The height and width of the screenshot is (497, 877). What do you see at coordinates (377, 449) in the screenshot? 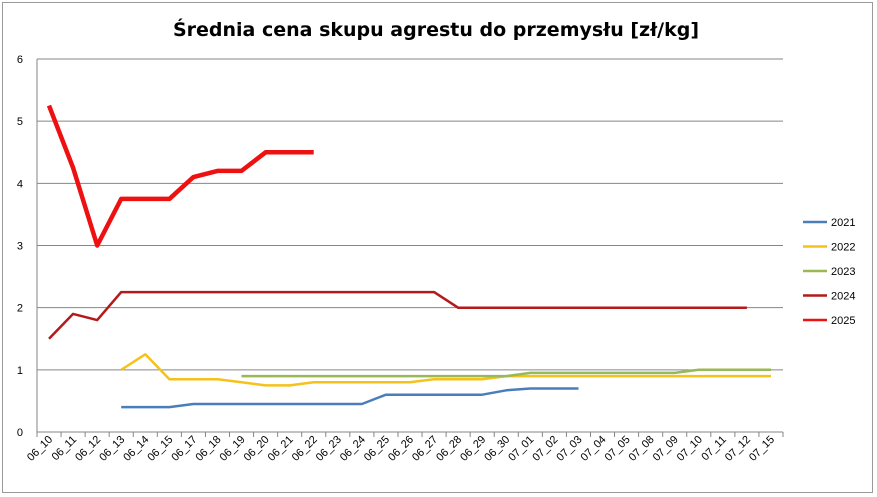
I see `x-tick-label: 06_25` at bounding box center [377, 449].